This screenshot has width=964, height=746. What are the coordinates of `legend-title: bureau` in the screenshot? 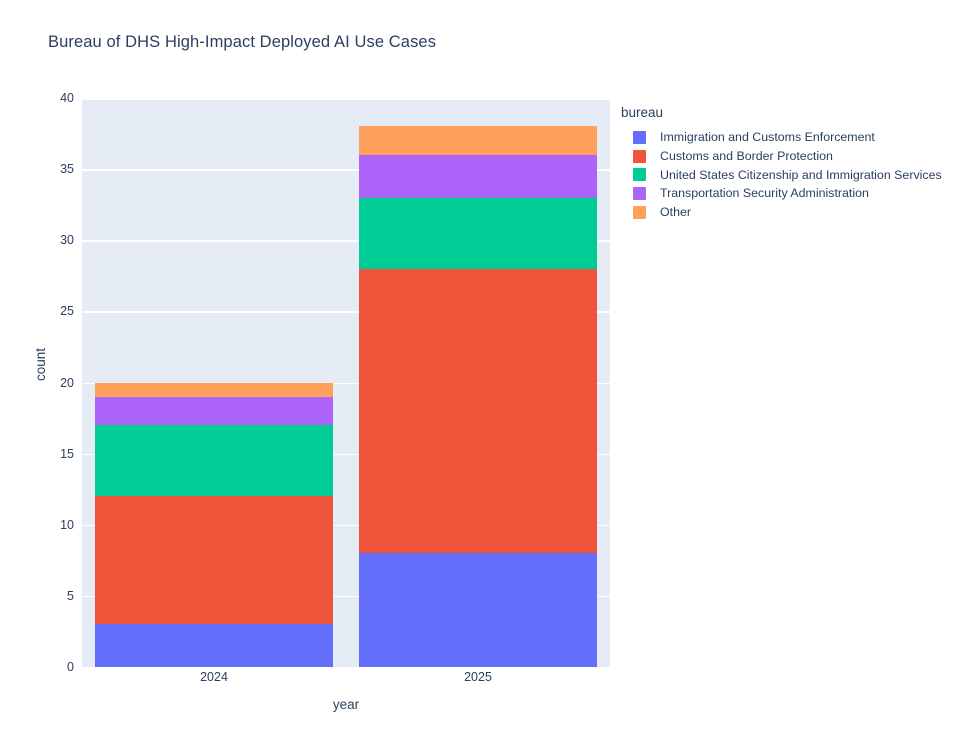 It's located at (642, 112).